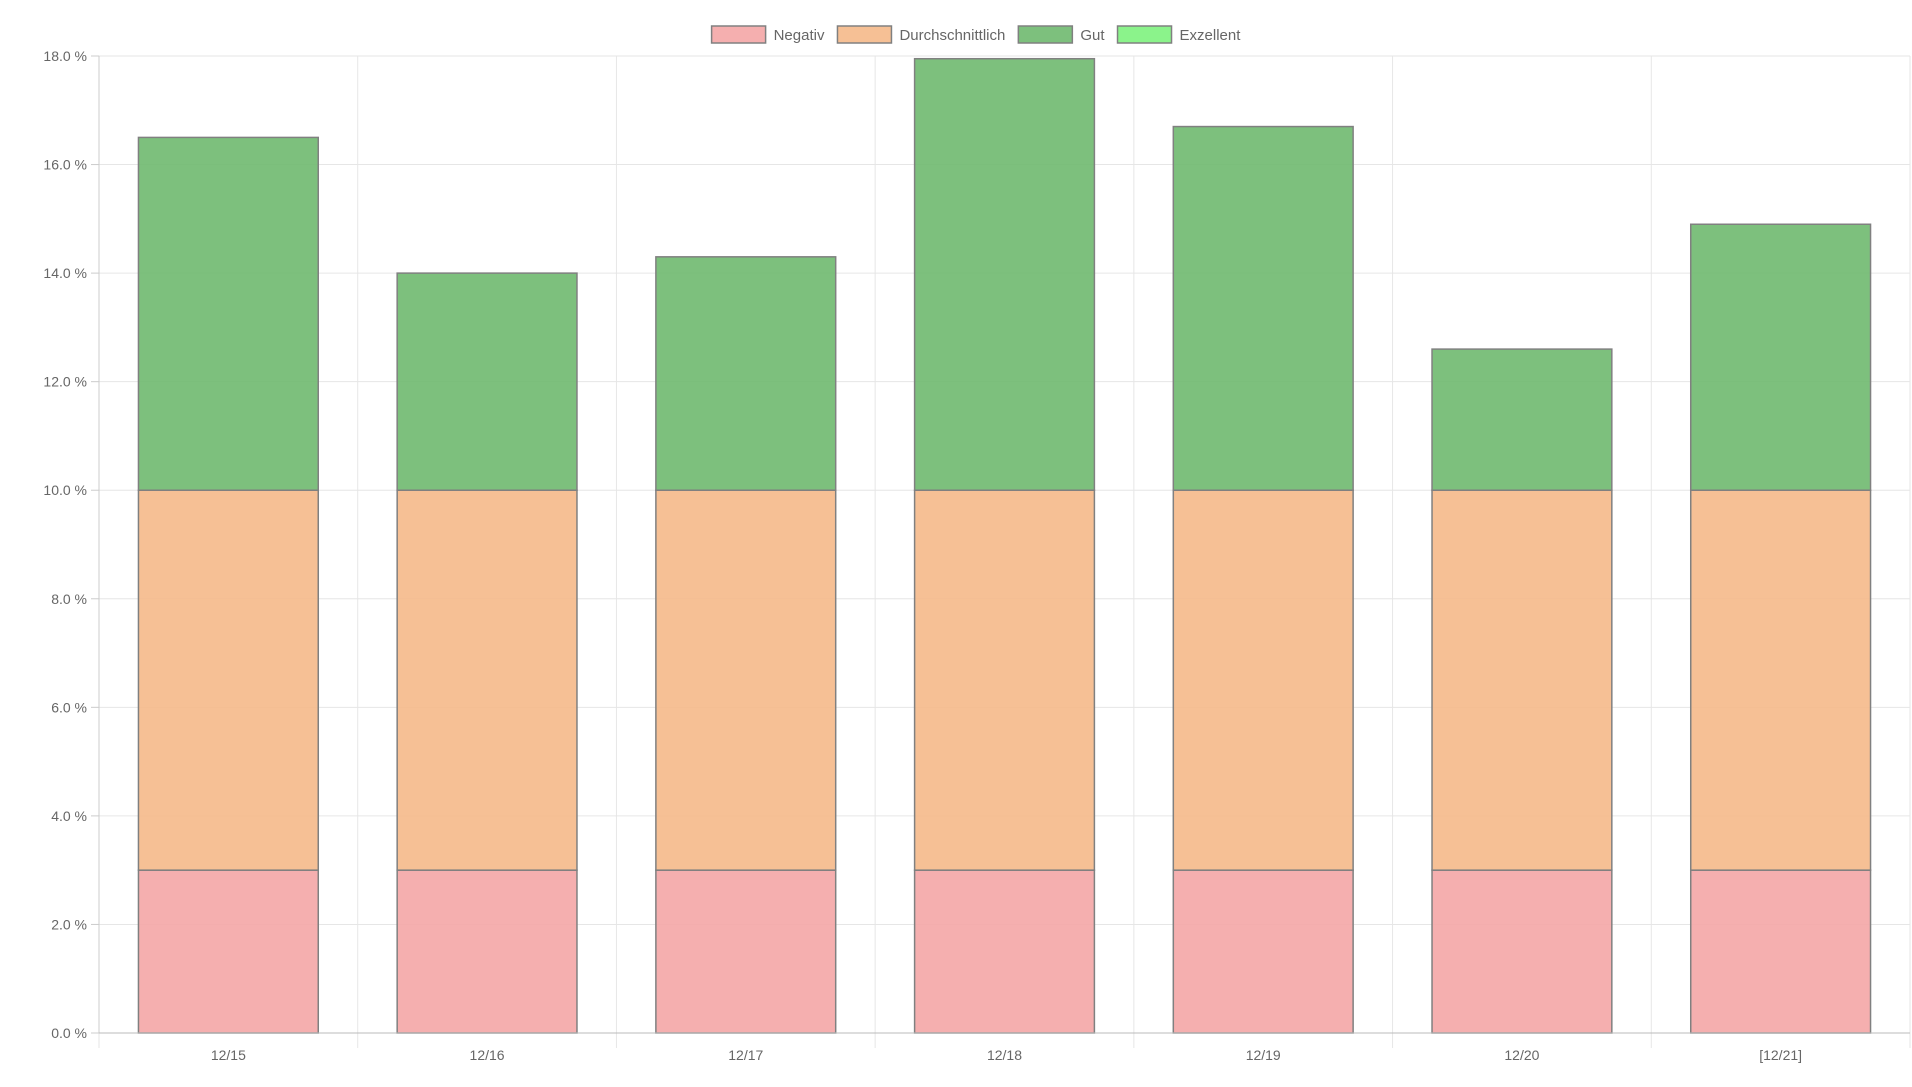 This screenshot has width=1912, height=1087. Describe the element at coordinates (799, 35) in the screenshot. I see `legend-label: Negativ` at that location.